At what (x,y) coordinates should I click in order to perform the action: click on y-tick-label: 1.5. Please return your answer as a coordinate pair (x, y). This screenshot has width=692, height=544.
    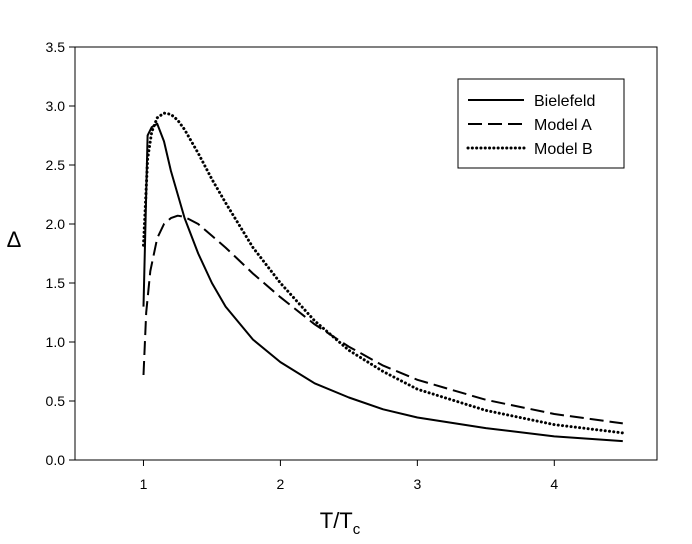
    Looking at the image, I should click on (56, 283).